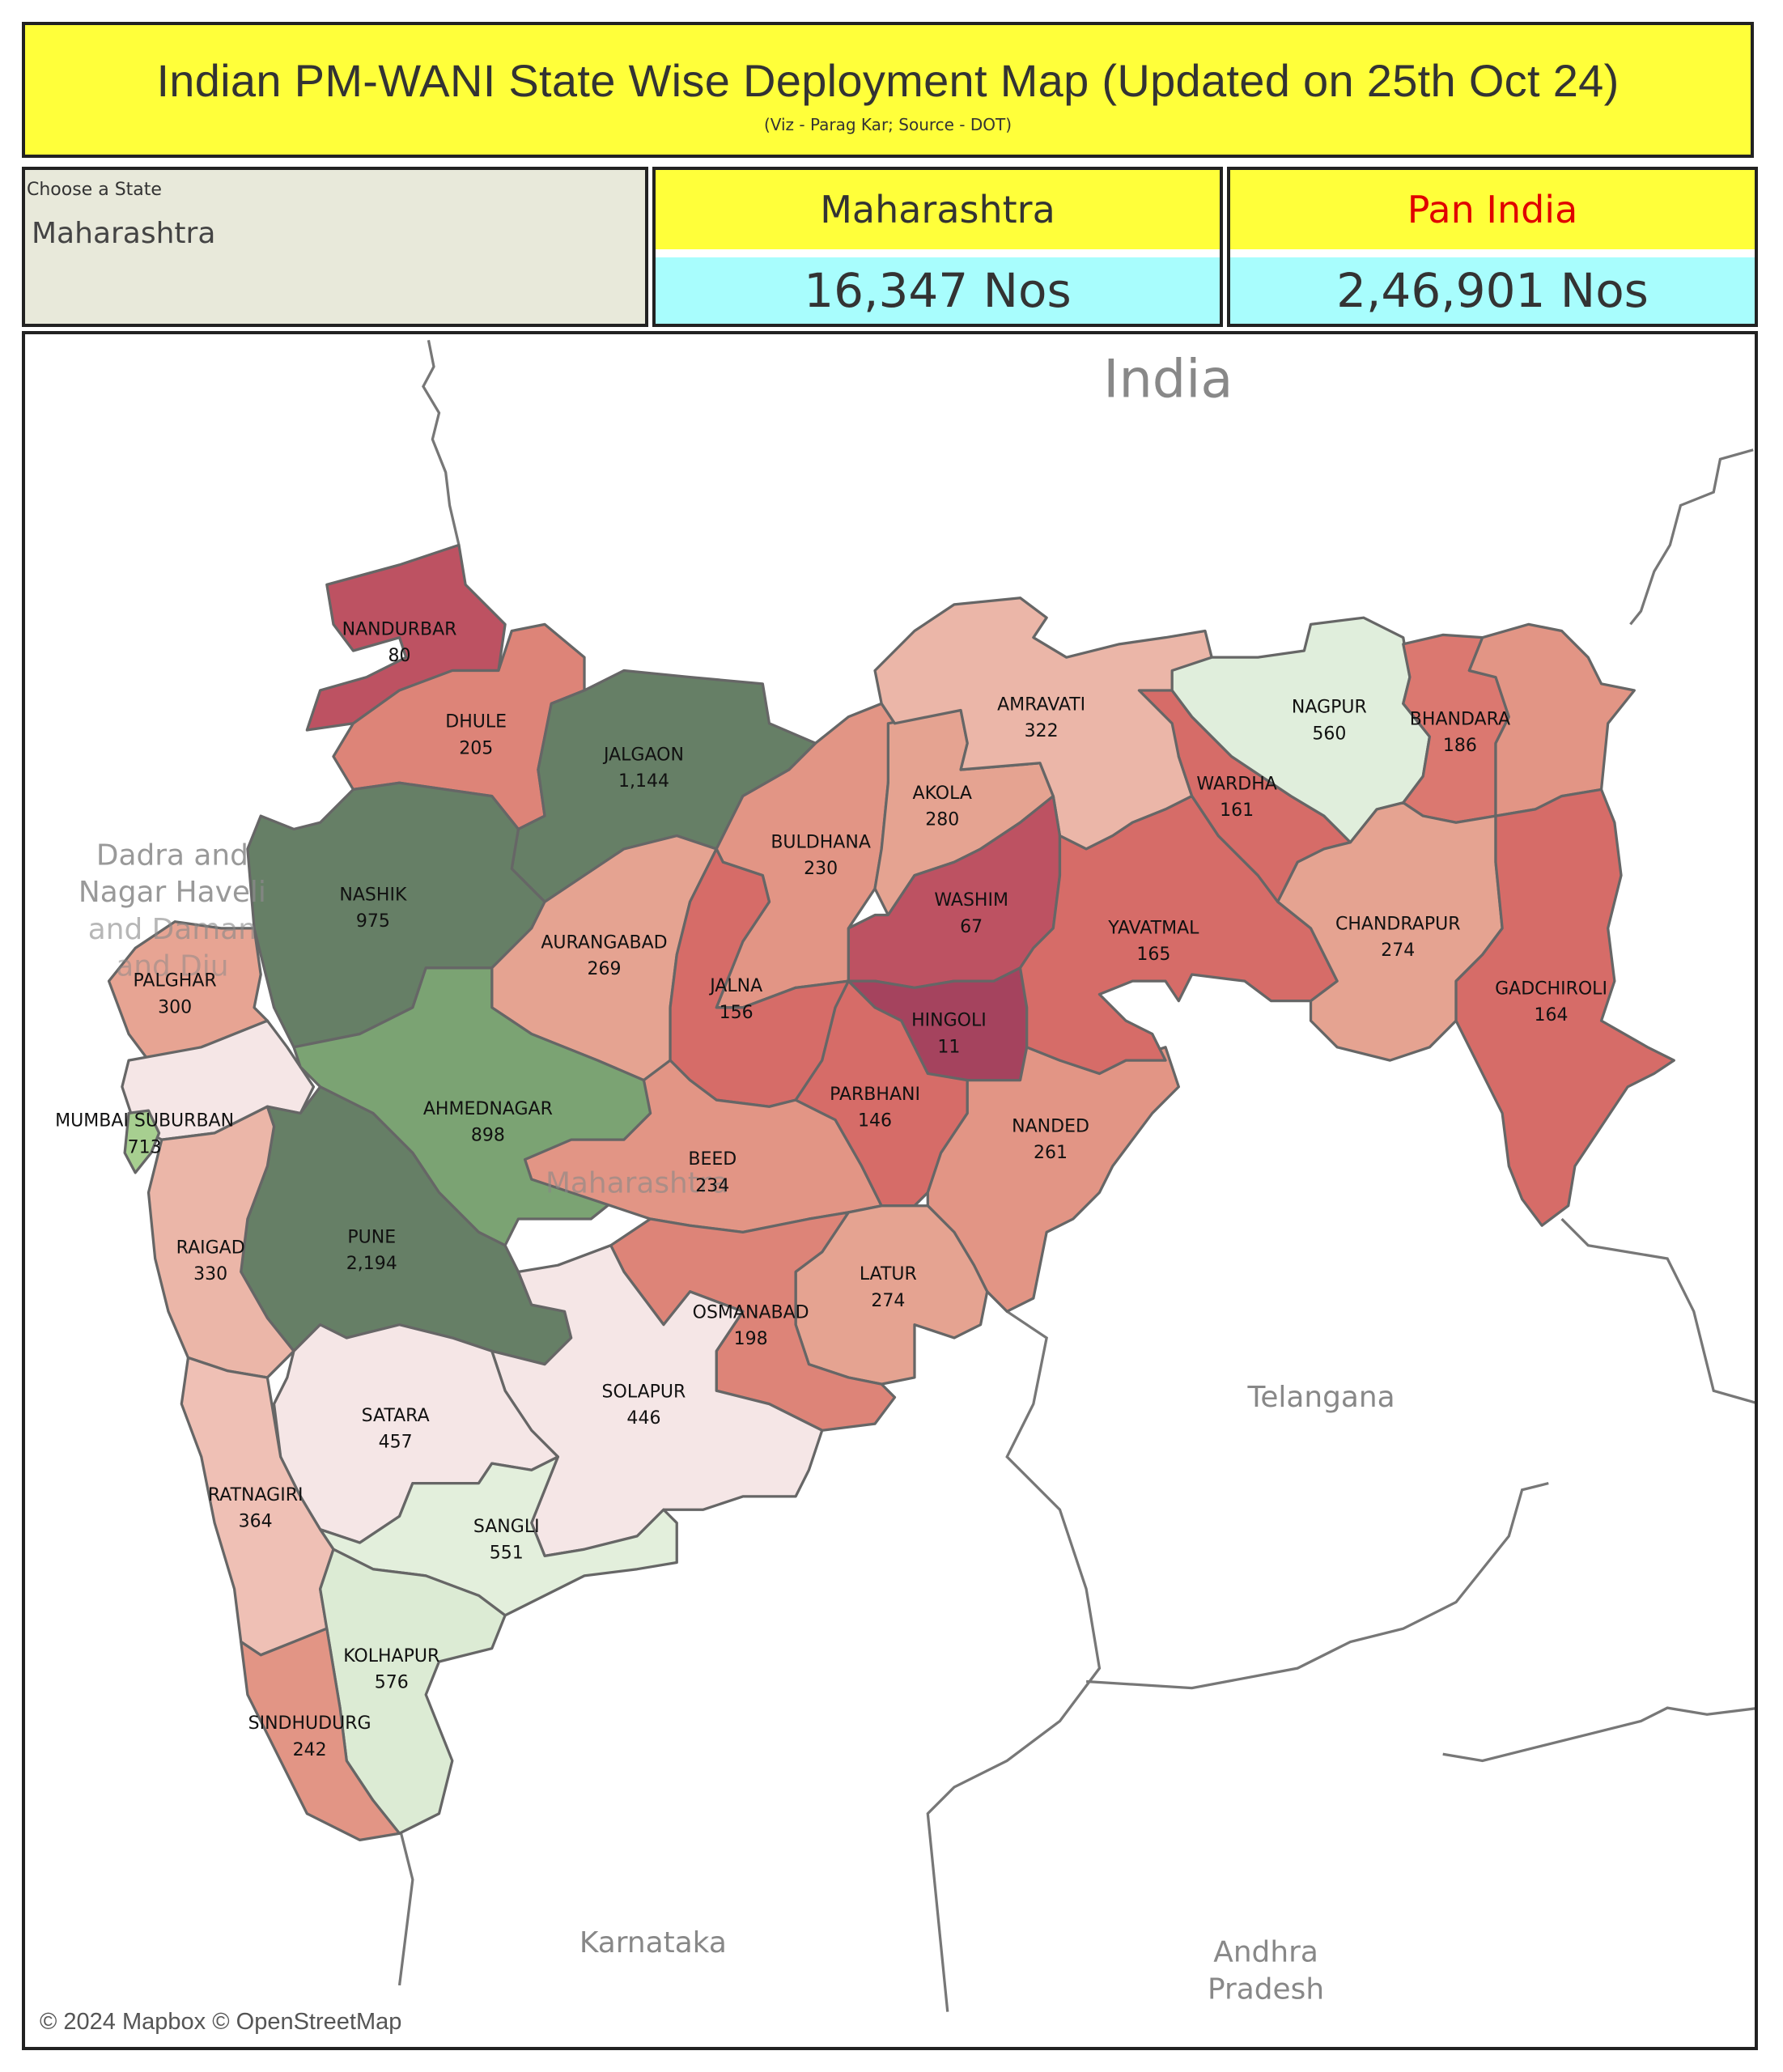 The image size is (1783, 2072). I want to click on district-name: PALGHAR, so click(175, 981).